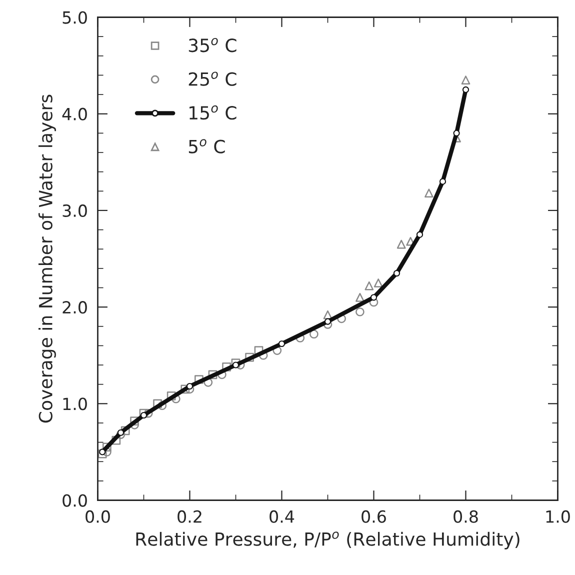 This screenshot has height=575, width=575. What do you see at coordinates (74, 17) in the screenshot?
I see `y-tick-label: 5.0` at bounding box center [74, 17].